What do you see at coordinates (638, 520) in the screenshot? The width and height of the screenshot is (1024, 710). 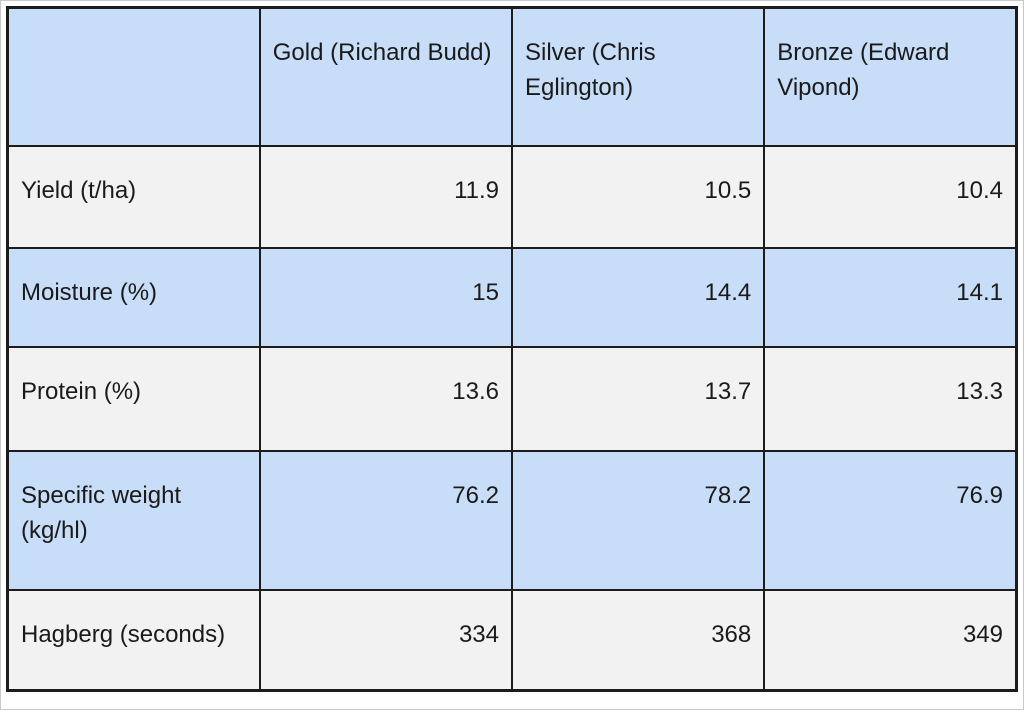 I see `cell-specific-weight-silver: 78.2` at bounding box center [638, 520].